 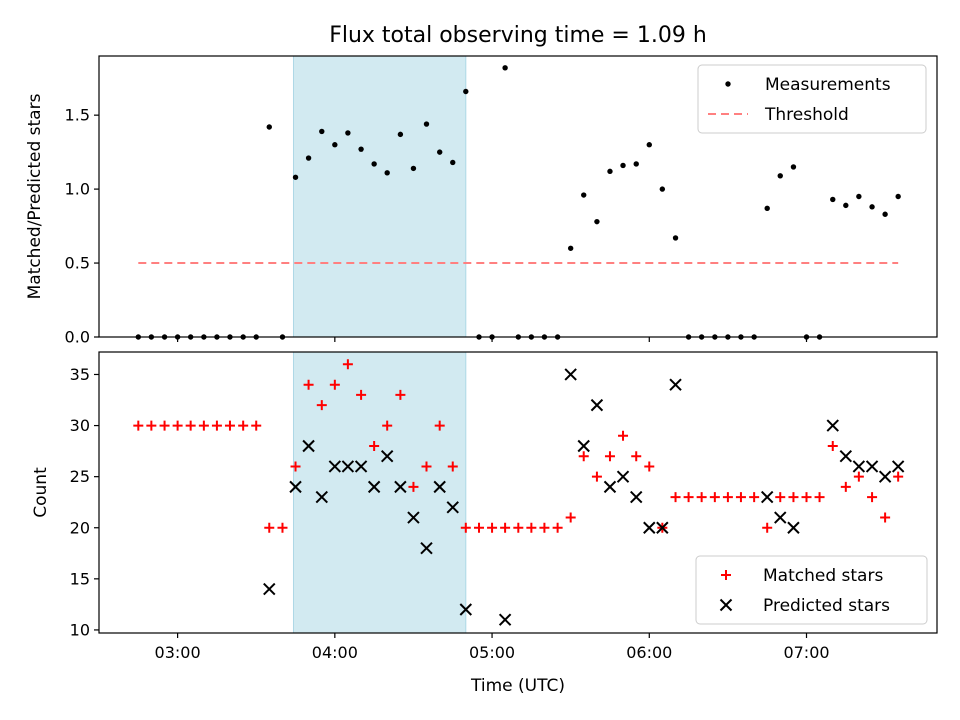 I want to click on x-tick-label: 05:00, so click(x=492, y=652).